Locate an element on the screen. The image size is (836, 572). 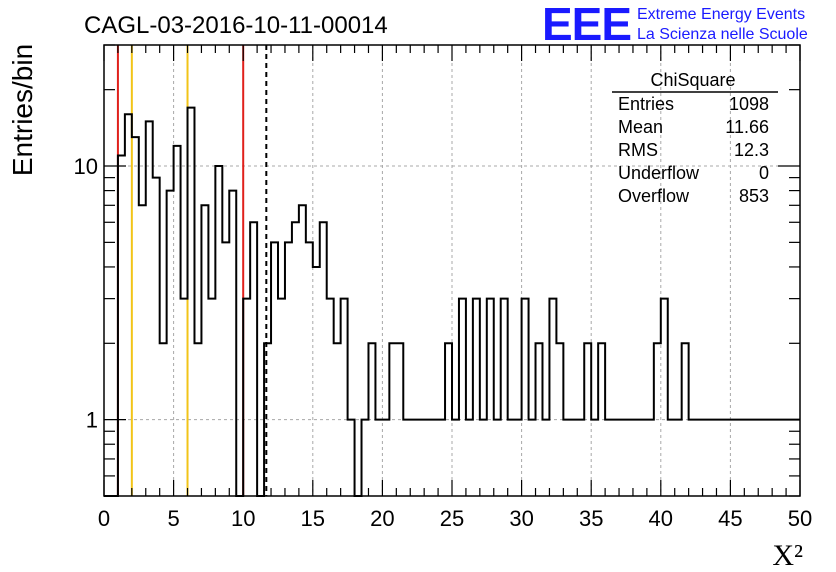
stats-row-label: Underflow is located at coordinates (659, 173).